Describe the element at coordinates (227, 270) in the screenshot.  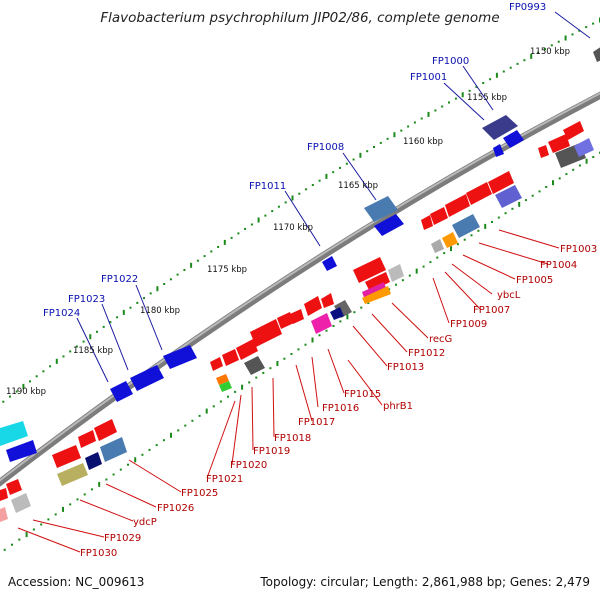
I see `tick-label: 1175 kbp` at that location.